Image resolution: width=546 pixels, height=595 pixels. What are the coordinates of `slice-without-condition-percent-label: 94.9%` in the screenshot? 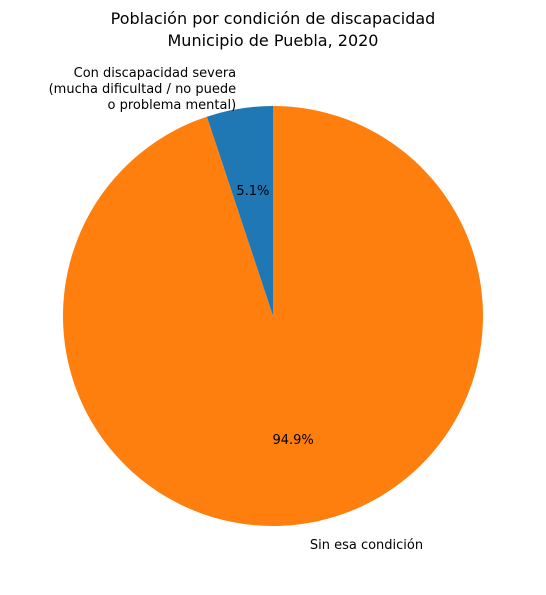 It's located at (292, 440).